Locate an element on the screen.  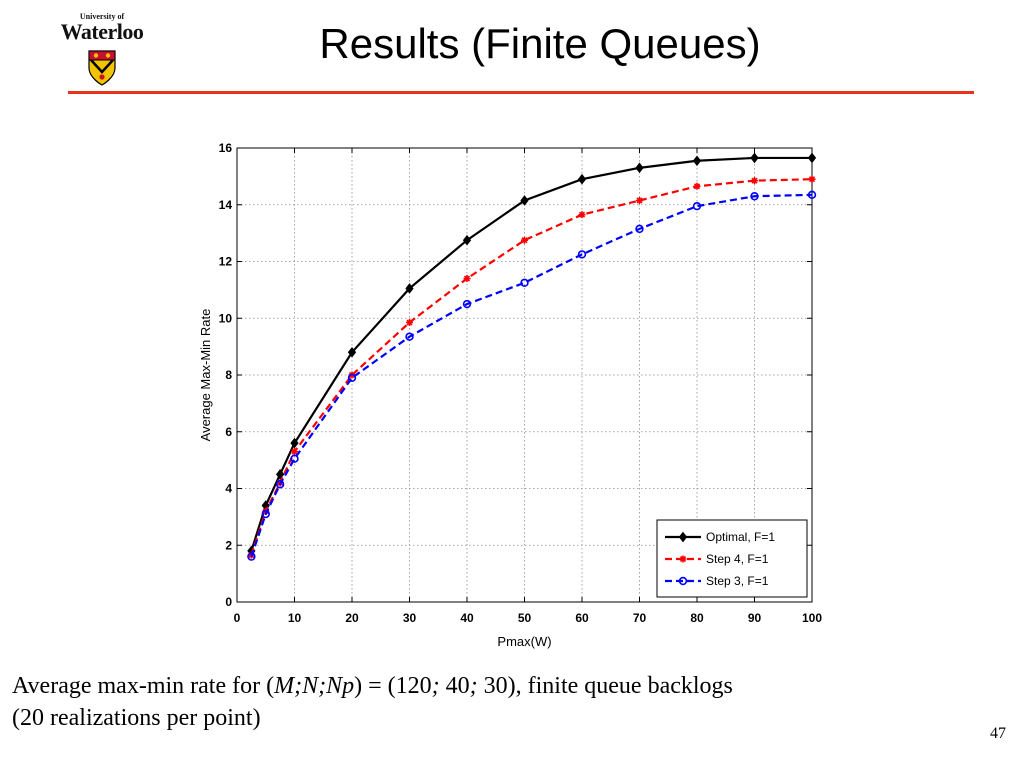
y-tick-label: 4 is located at coordinates (228, 489).